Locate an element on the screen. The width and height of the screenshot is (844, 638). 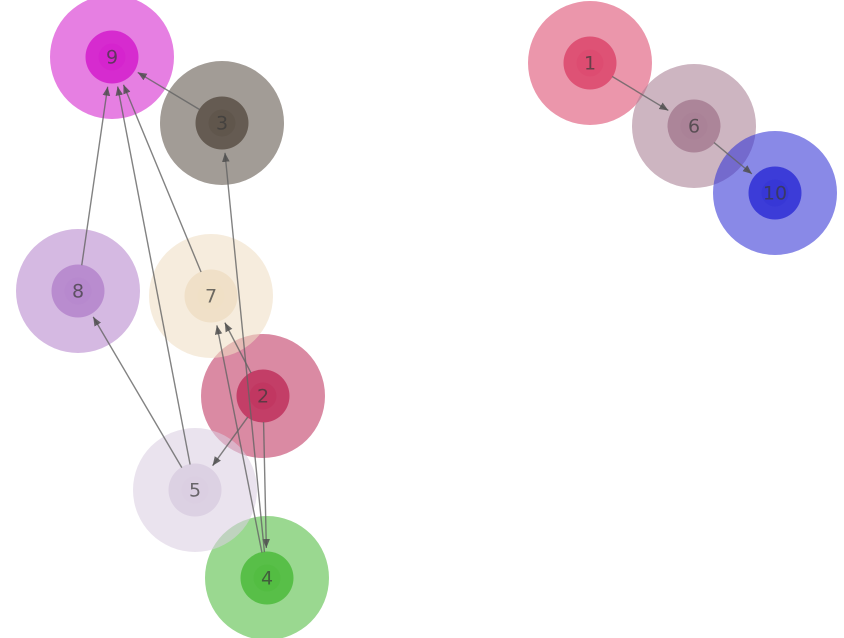
node-label-9: 9 is located at coordinates (112, 58).